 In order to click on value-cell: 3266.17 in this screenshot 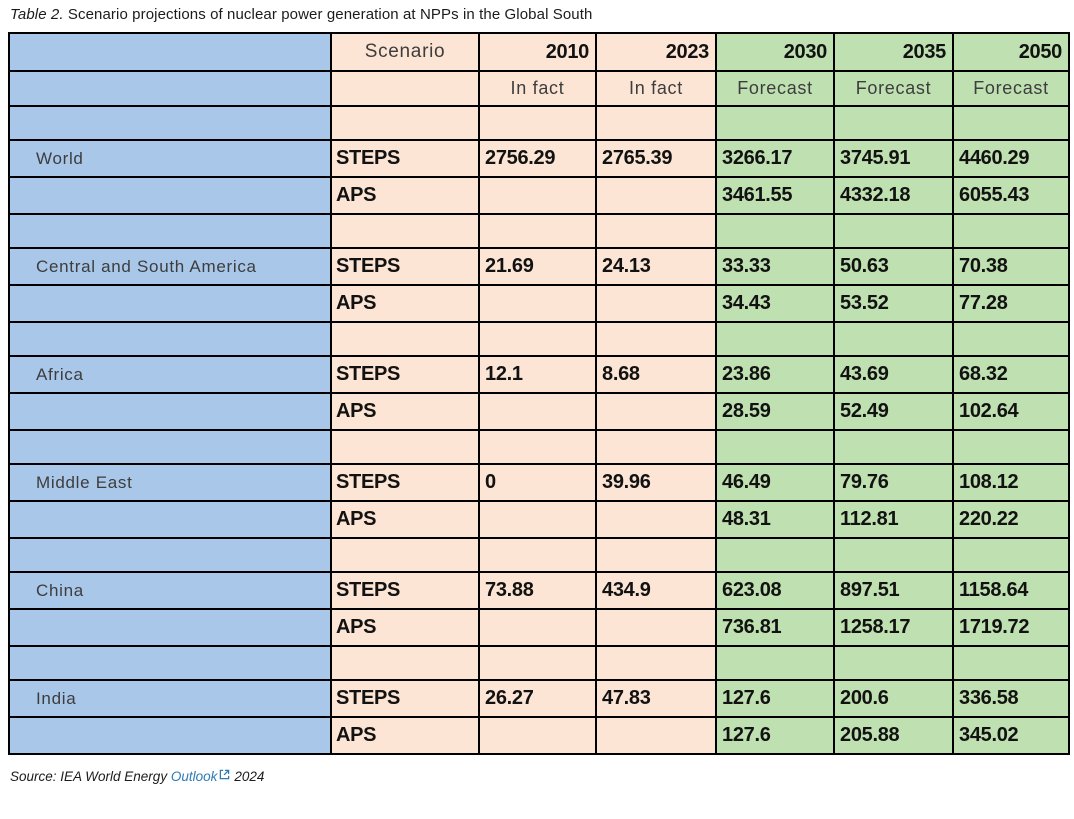, I will do `click(775, 158)`.